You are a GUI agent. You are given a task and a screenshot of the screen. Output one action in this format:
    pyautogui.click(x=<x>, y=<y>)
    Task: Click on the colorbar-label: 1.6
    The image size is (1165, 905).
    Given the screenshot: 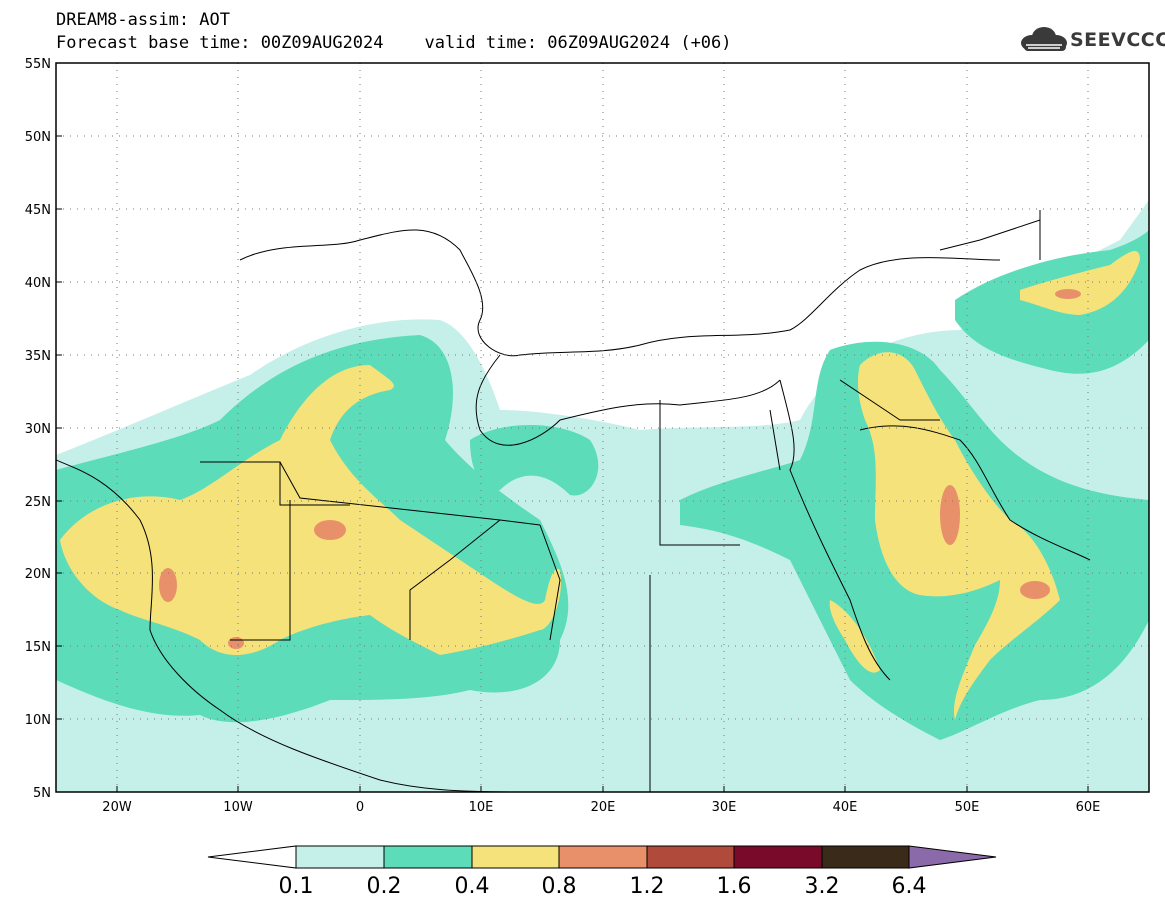 What is the action you would take?
    pyautogui.click(x=734, y=886)
    